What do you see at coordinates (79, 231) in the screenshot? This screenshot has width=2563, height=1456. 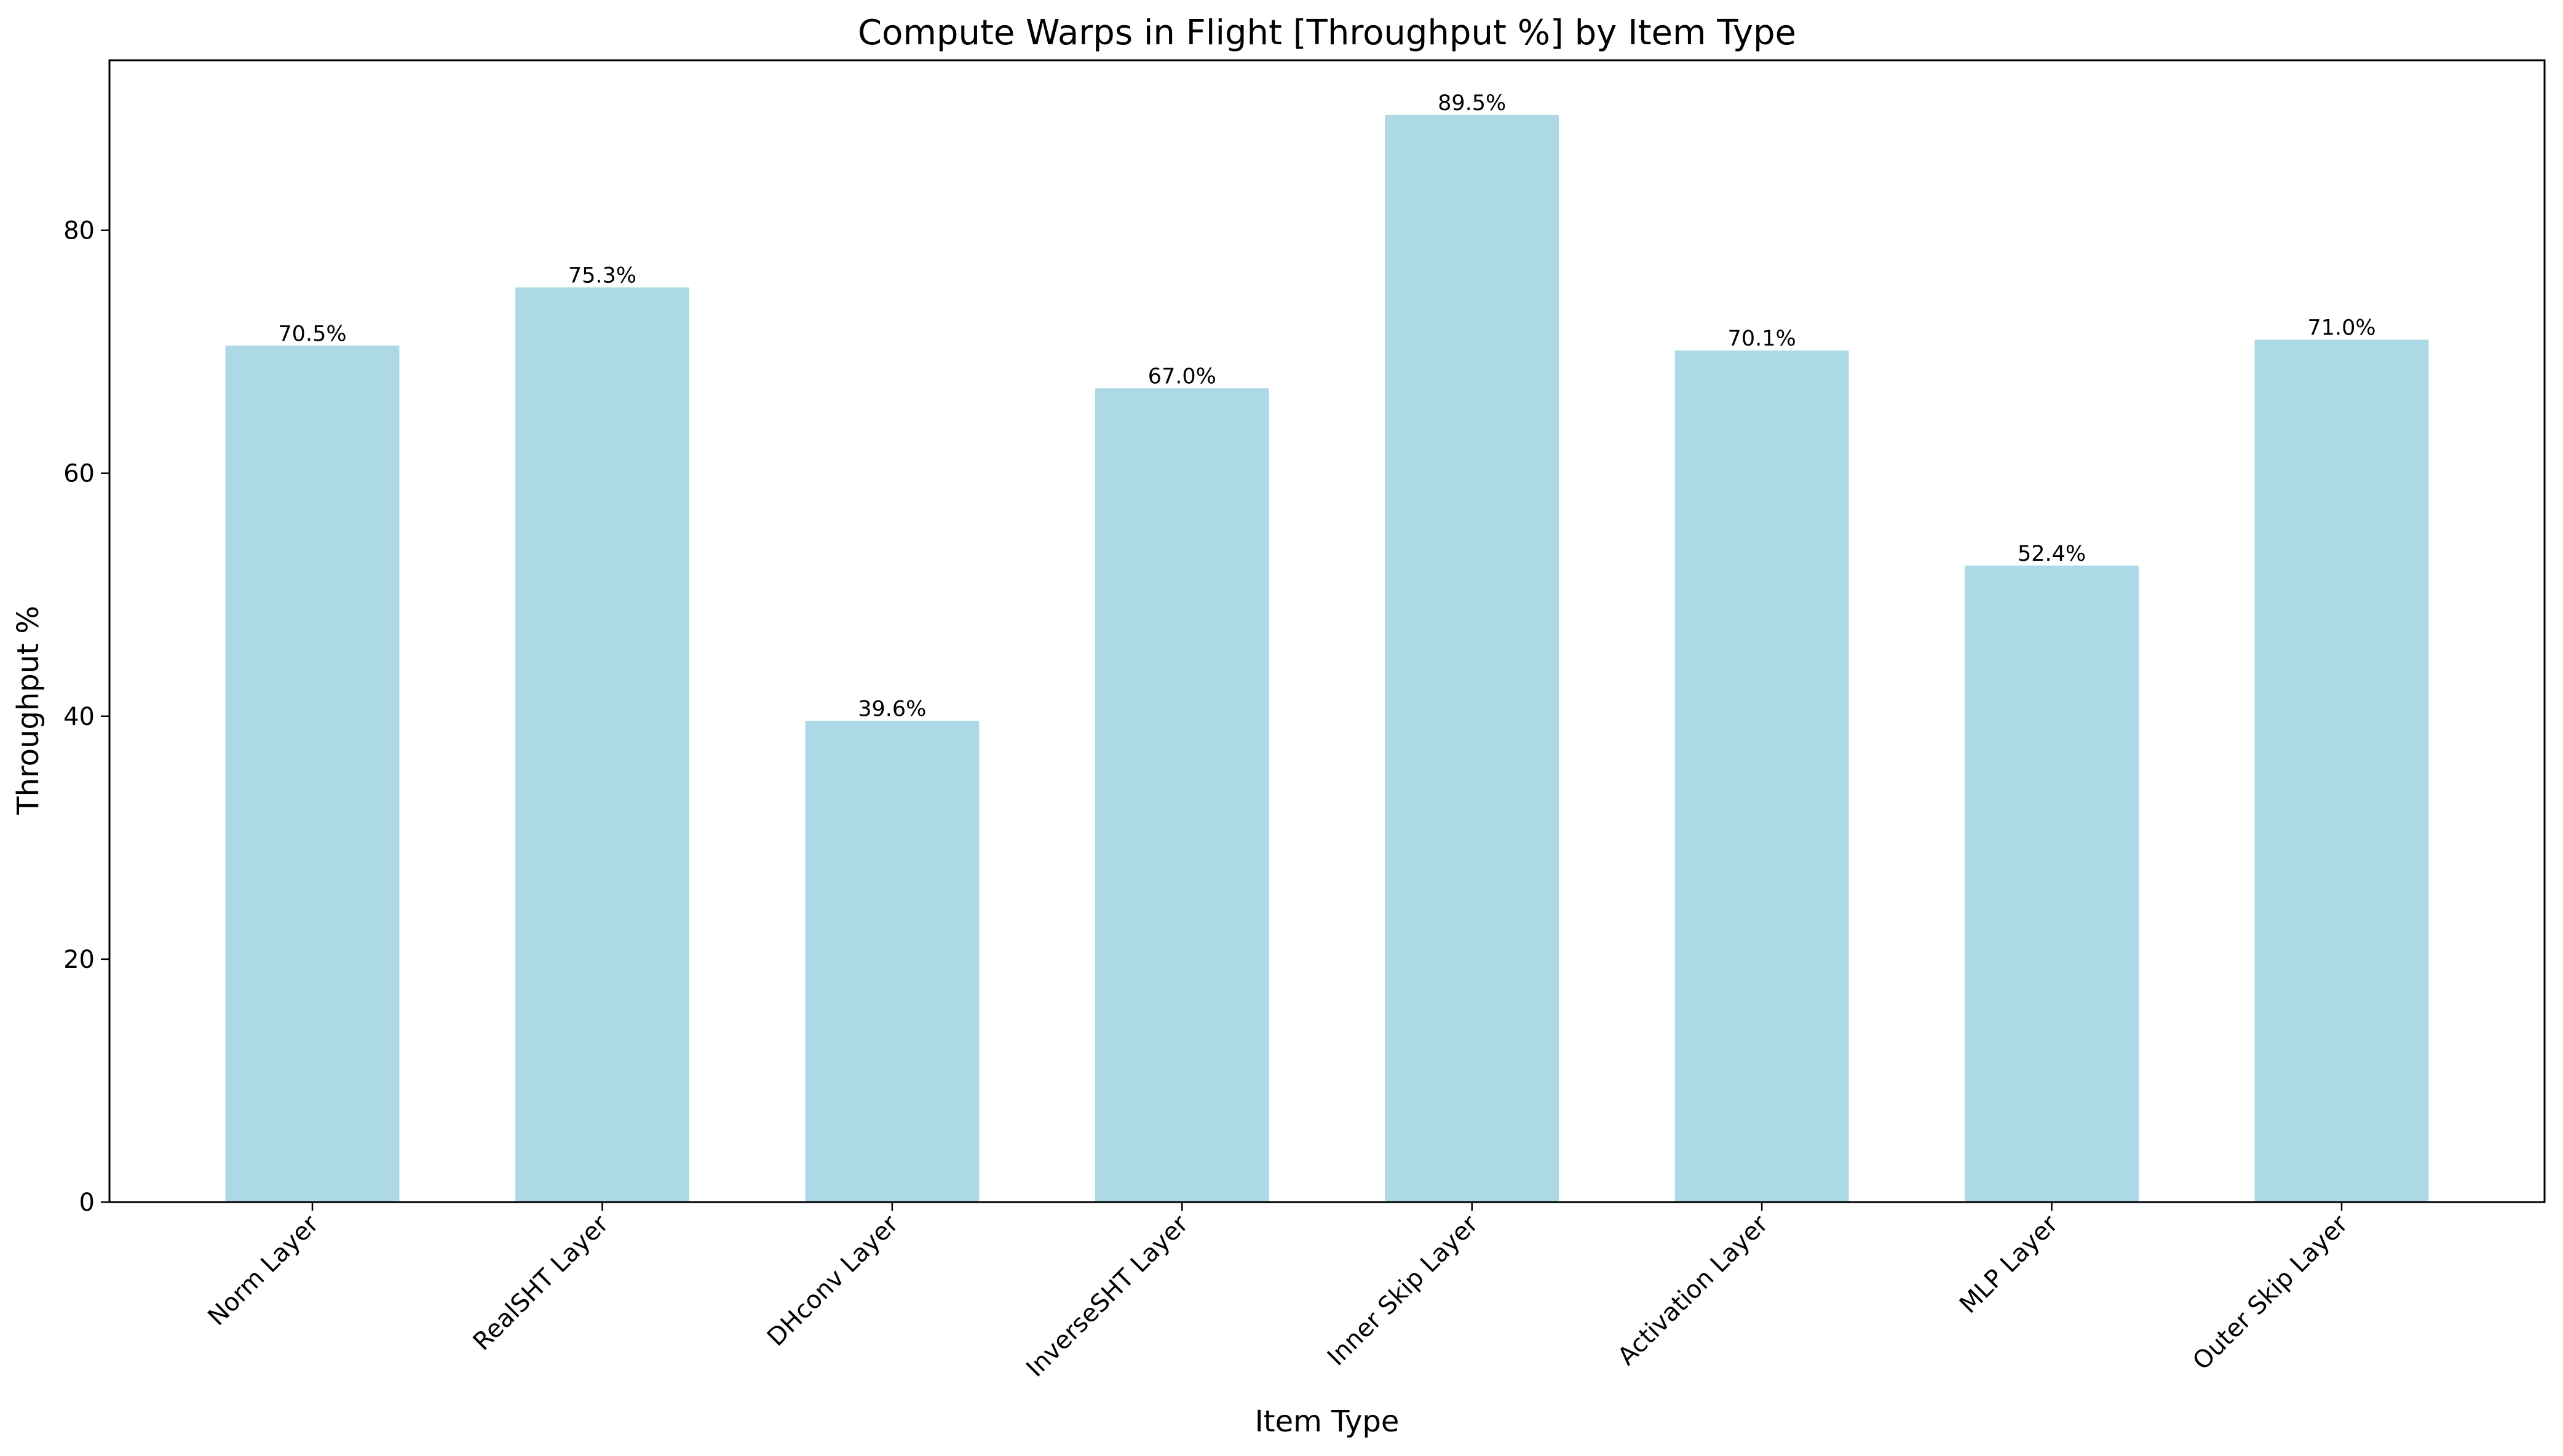 I see `y-tick-label: 80` at bounding box center [79, 231].